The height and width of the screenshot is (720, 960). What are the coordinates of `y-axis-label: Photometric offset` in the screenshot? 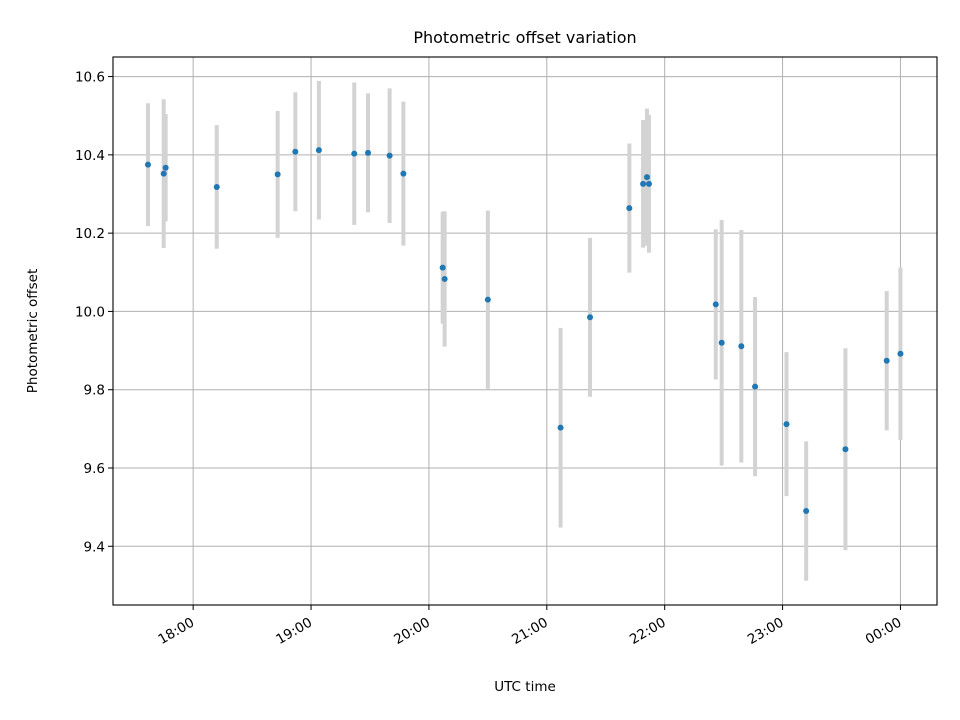 It's located at (33, 331).